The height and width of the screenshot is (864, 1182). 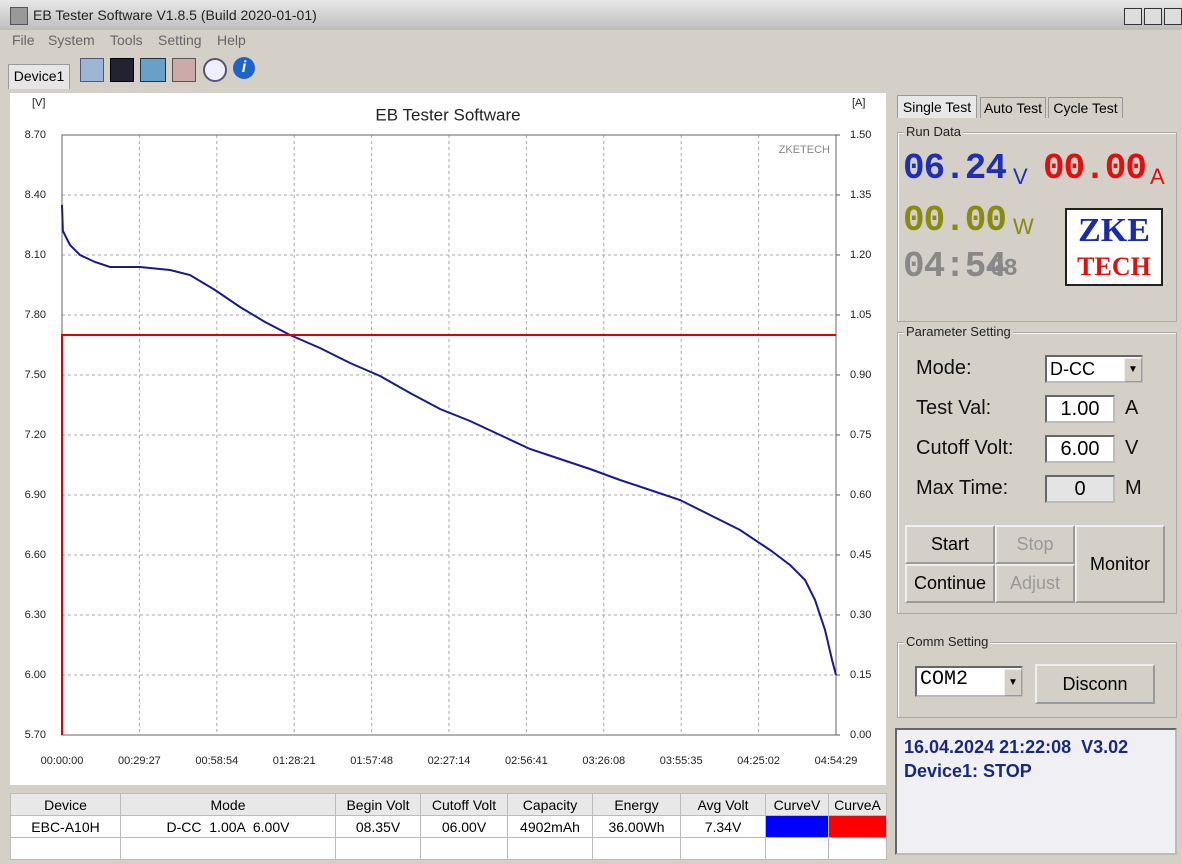 What do you see at coordinates (231, 40) in the screenshot?
I see `menu-item: Help` at bounding box center [231, 40].